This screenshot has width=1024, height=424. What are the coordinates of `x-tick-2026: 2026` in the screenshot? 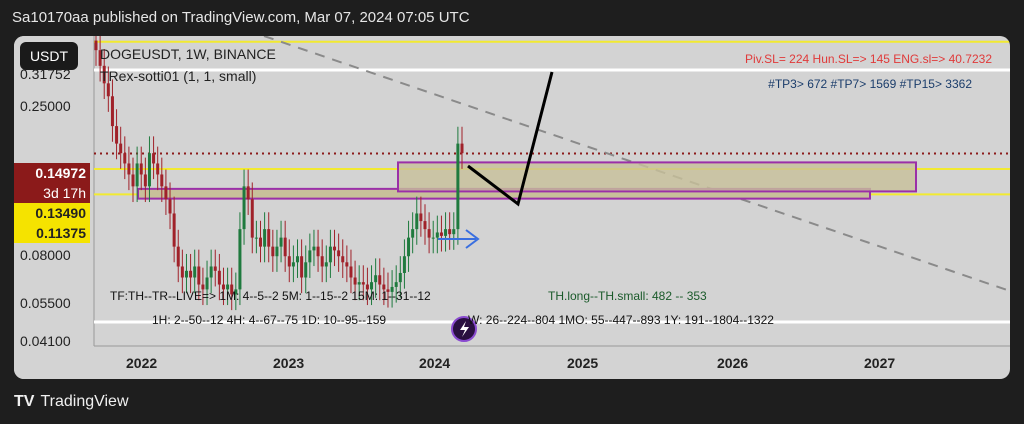 It's located at (733, 363).